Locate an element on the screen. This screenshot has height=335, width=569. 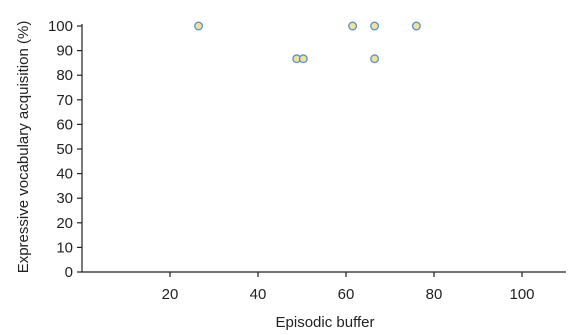
y-tick-label: 50 is located at coordinates (64, 149).